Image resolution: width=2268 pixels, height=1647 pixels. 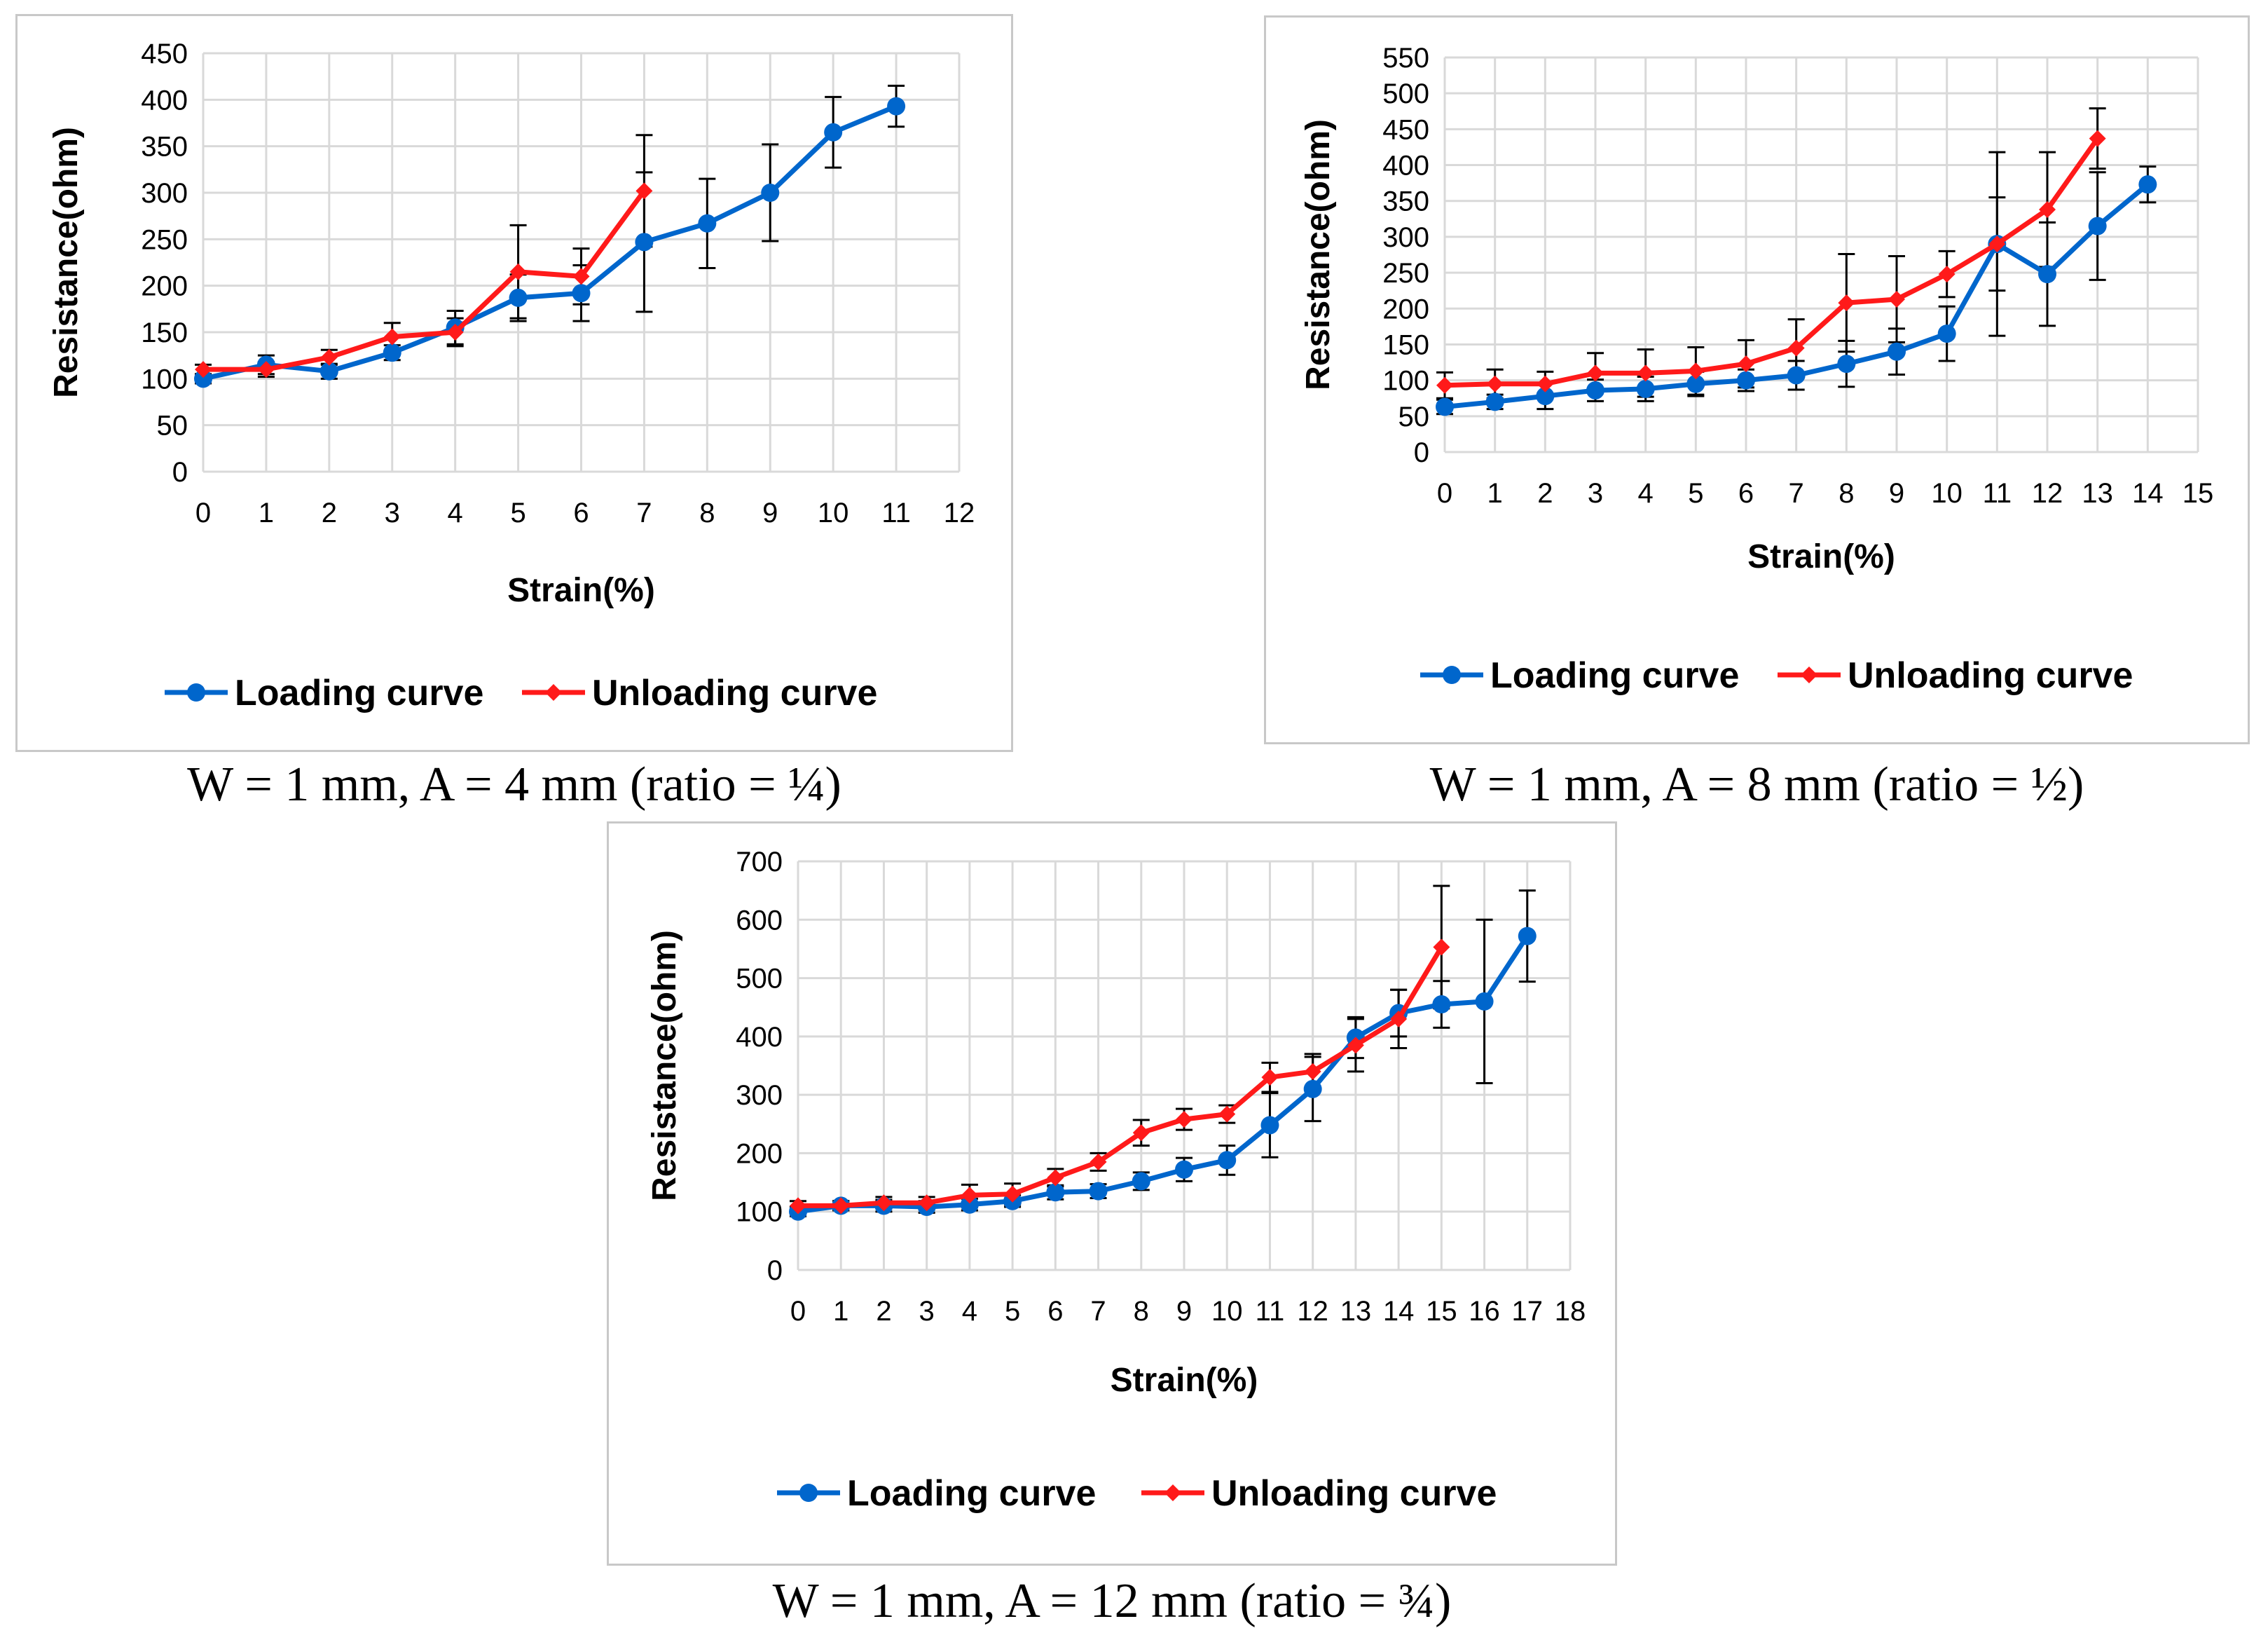 What do you see at coordinates (971, 1493) in the screenshot?
I see `legend-label-loading: Loading curve` at bounding box center [971, 1493].